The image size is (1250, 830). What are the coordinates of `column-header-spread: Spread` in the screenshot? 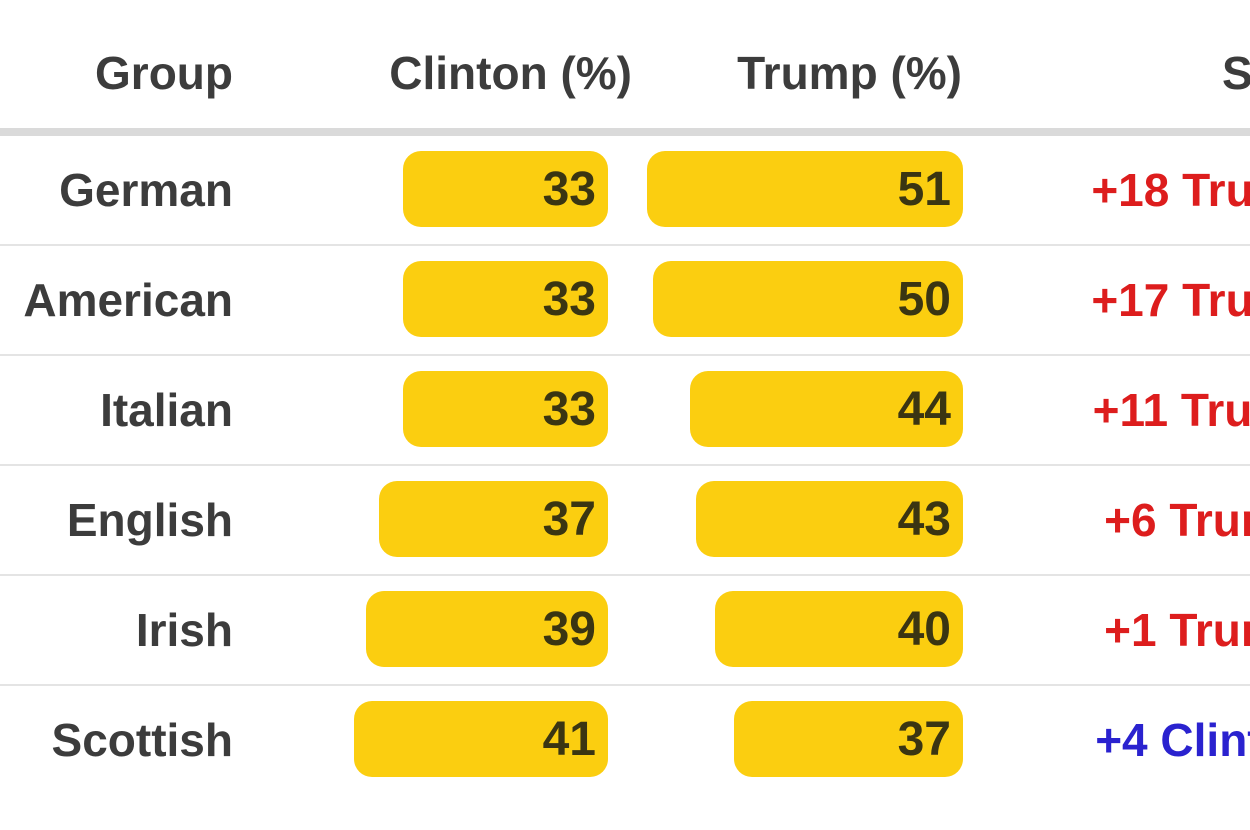 It's located at (1236, 73).